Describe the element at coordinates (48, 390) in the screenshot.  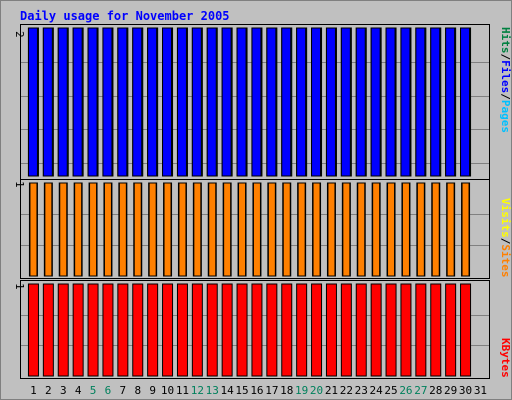
I see `x-tick-label-2: 2` at that location.